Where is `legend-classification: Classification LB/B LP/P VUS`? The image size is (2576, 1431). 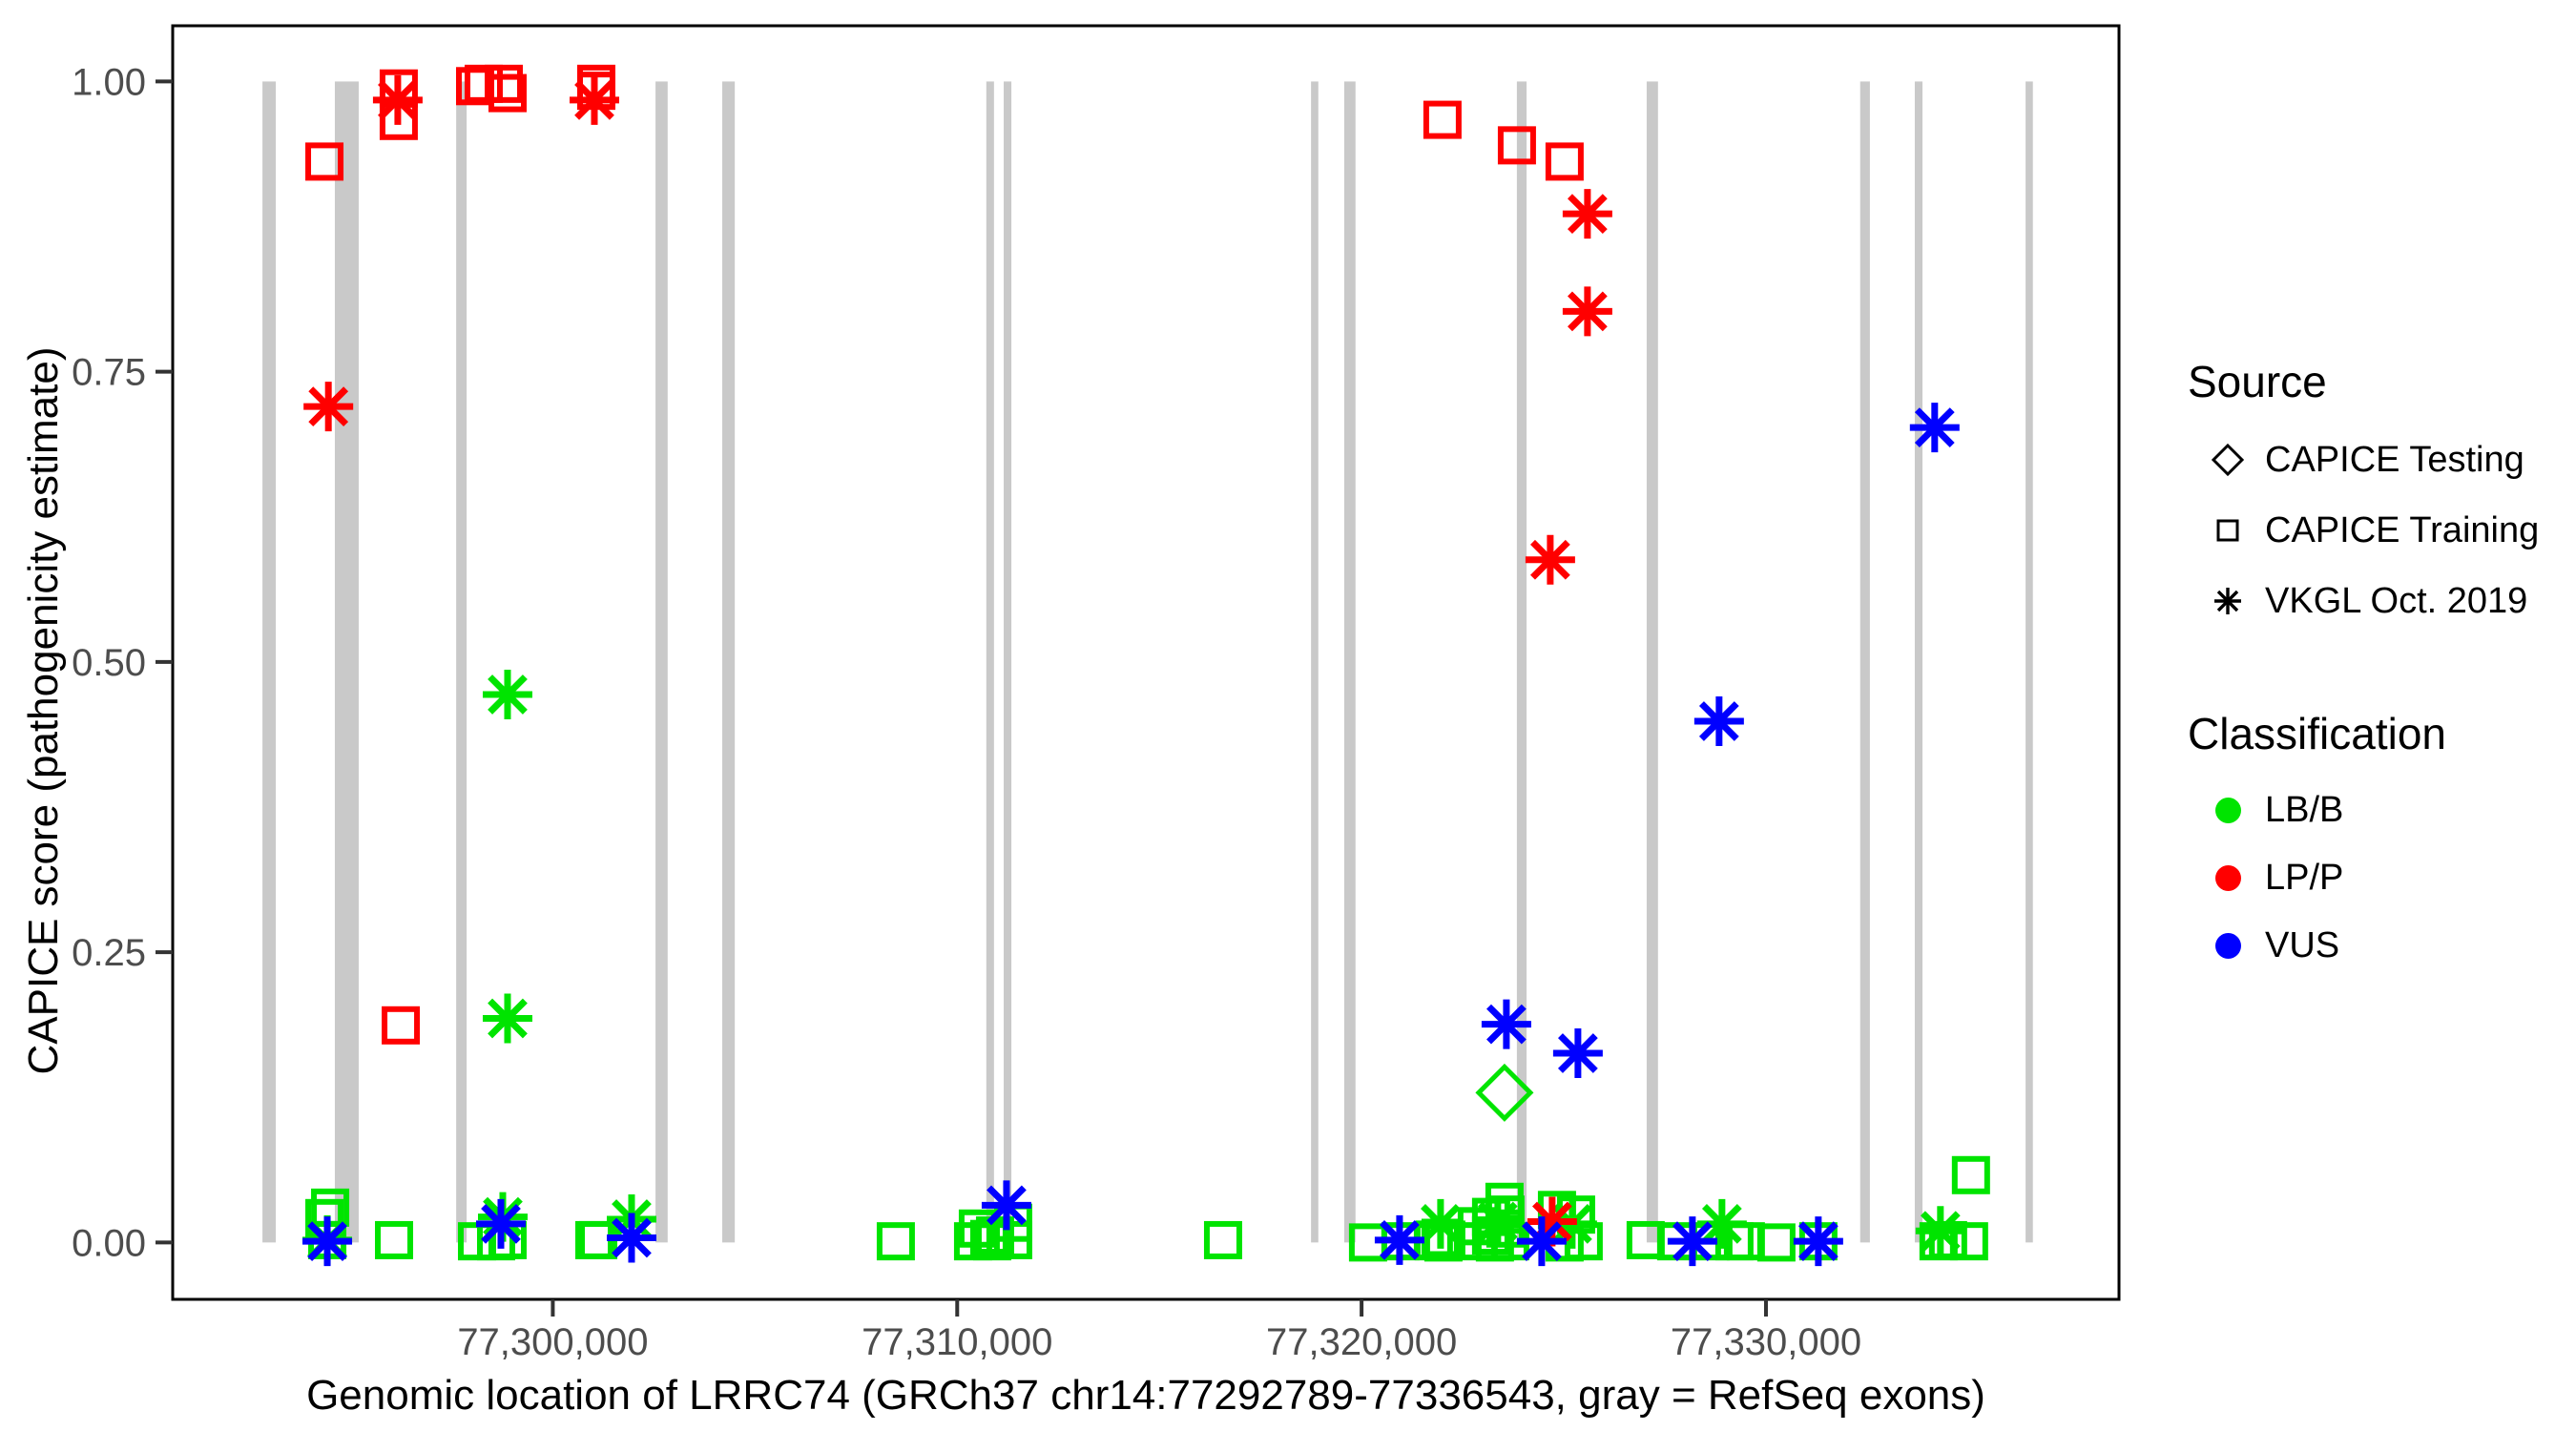
legend-classification: Classification LB/B LP/P VUS is located at coordinates (2375, 844).